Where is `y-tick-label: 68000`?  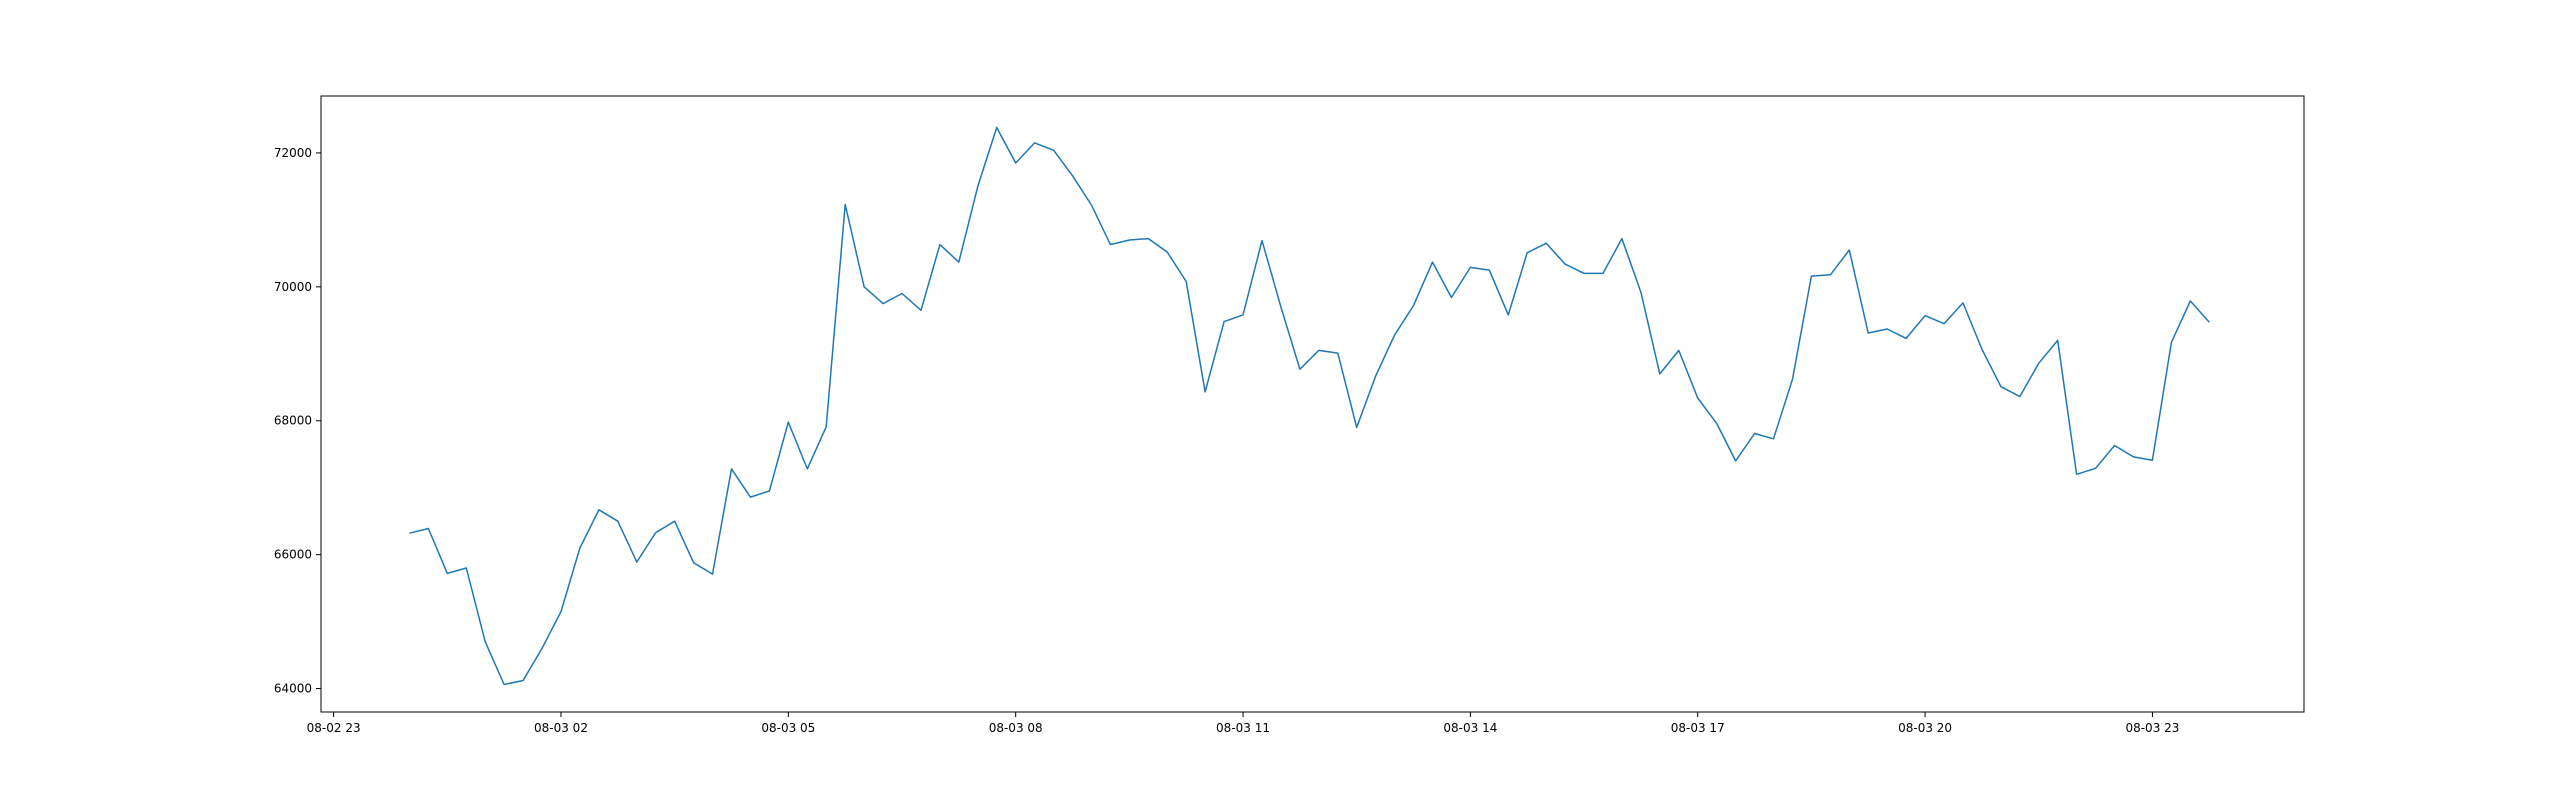 y-tick-label: 68000 is located at coordinates (293, 421).